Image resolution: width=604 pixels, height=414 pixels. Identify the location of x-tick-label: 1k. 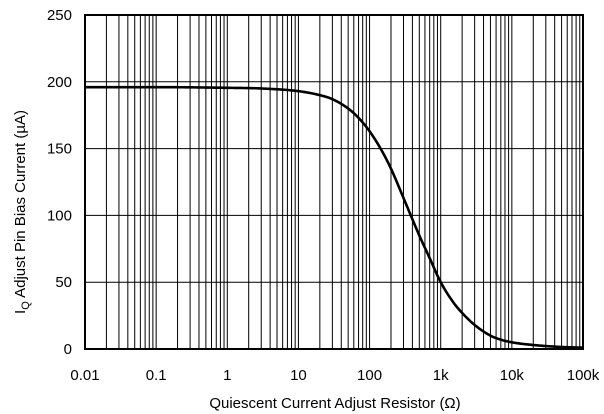
(441, 375).